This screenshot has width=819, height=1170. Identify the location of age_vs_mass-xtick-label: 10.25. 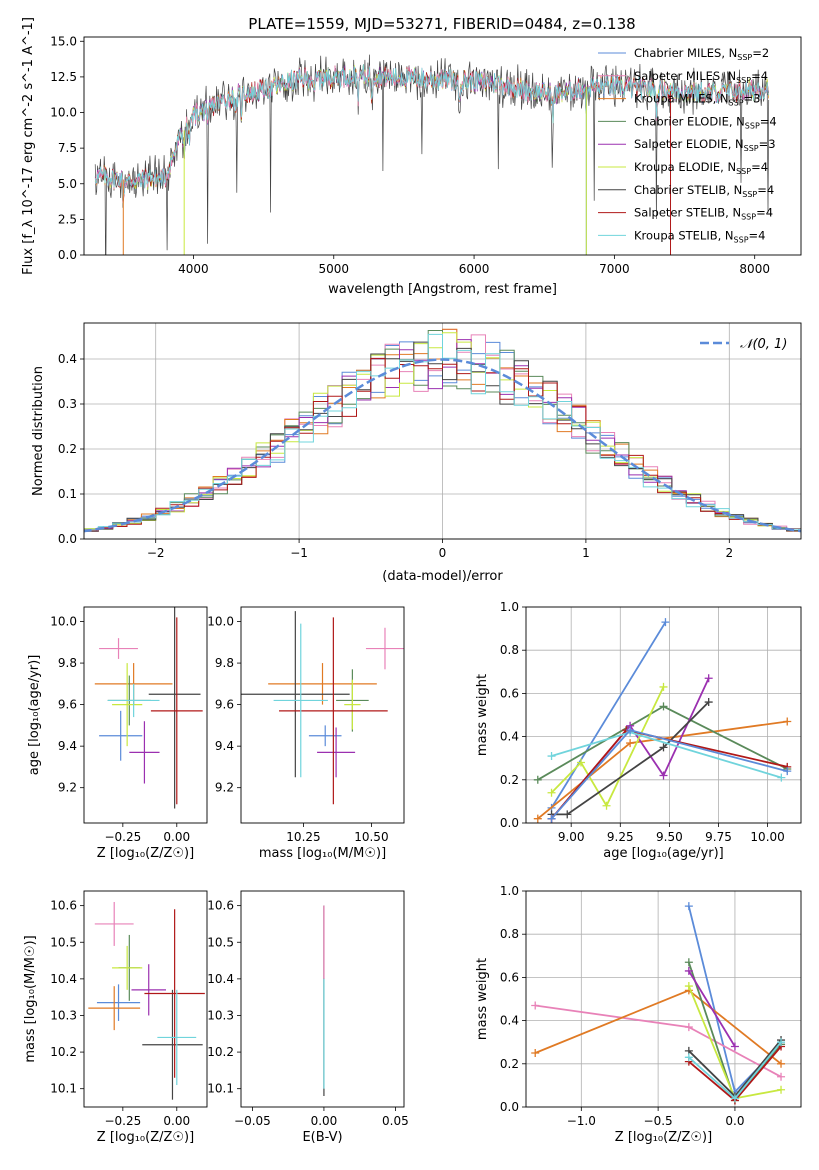
(303, 837).